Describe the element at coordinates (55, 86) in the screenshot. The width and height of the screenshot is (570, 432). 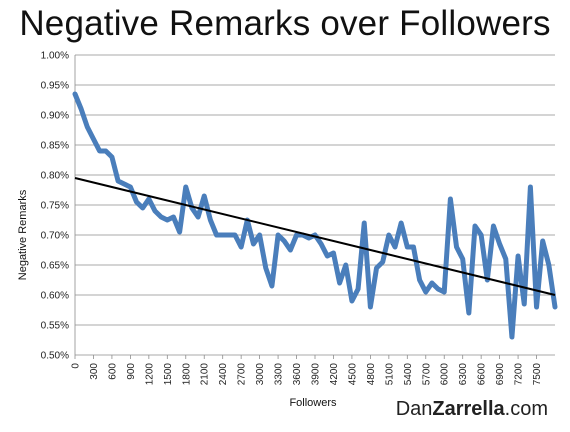
I see `y-tick-label: 0.95%` at that location.